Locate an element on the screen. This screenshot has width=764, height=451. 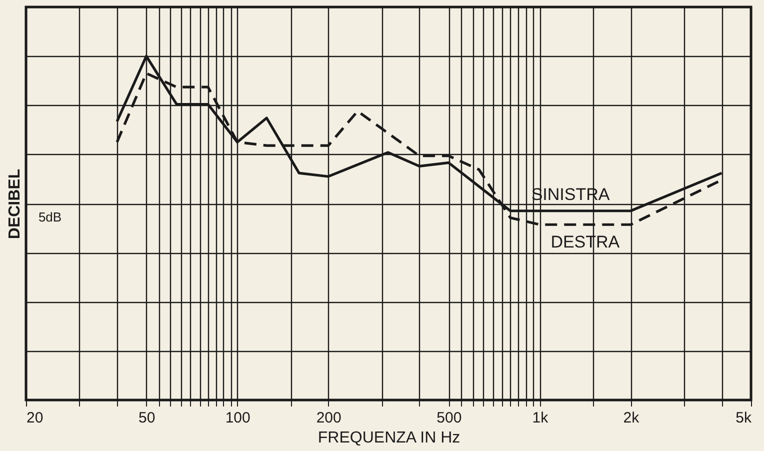
y-axis-title: DECIBEL is located at coordinates (15, 204).